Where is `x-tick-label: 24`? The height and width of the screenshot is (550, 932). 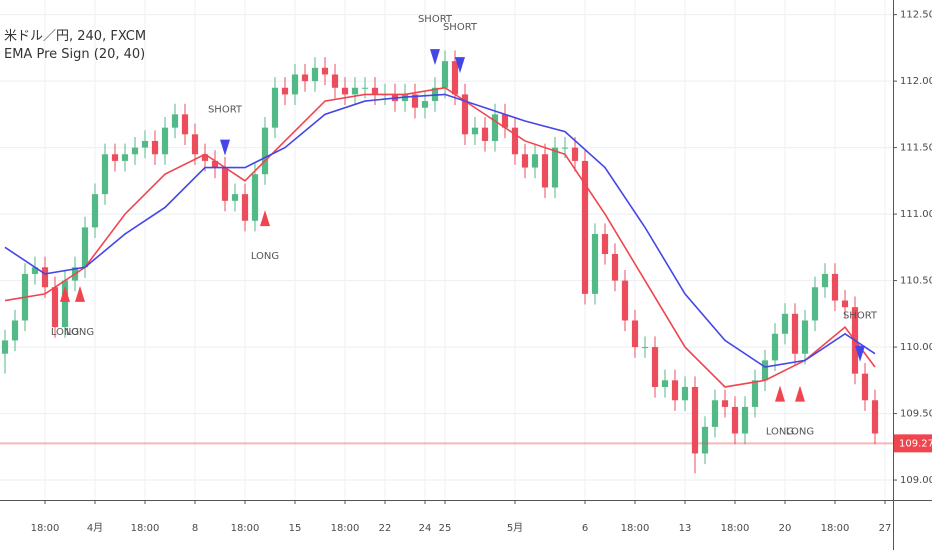 x-tick-label: 24 is located at coordinates (425, 528).